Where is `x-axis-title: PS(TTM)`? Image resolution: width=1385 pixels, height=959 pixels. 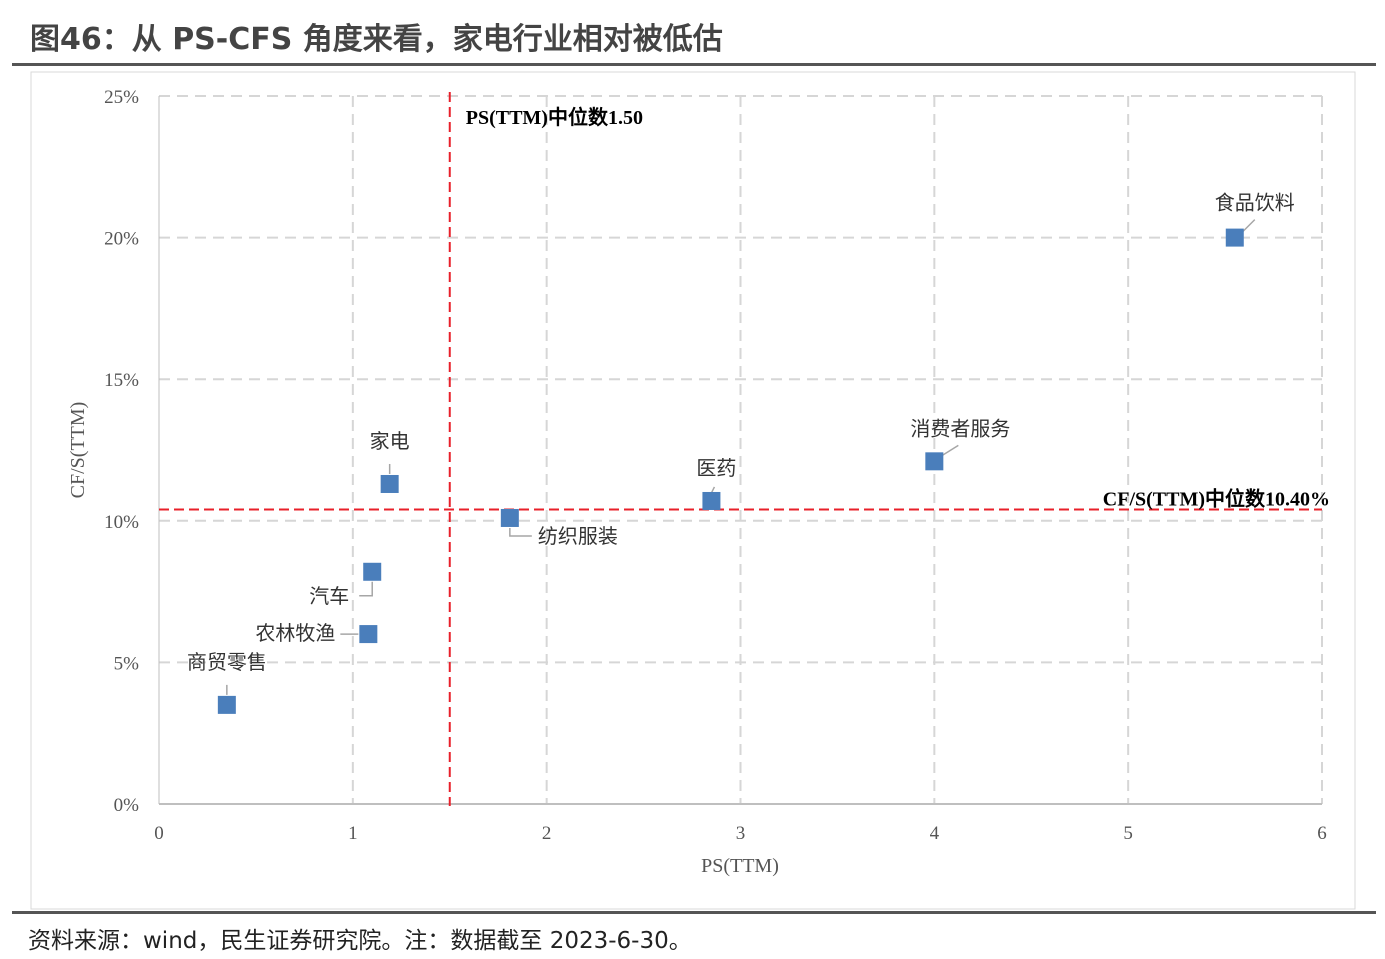 x-axis-title: PS(TTM) is located at coordinates (740, 866).